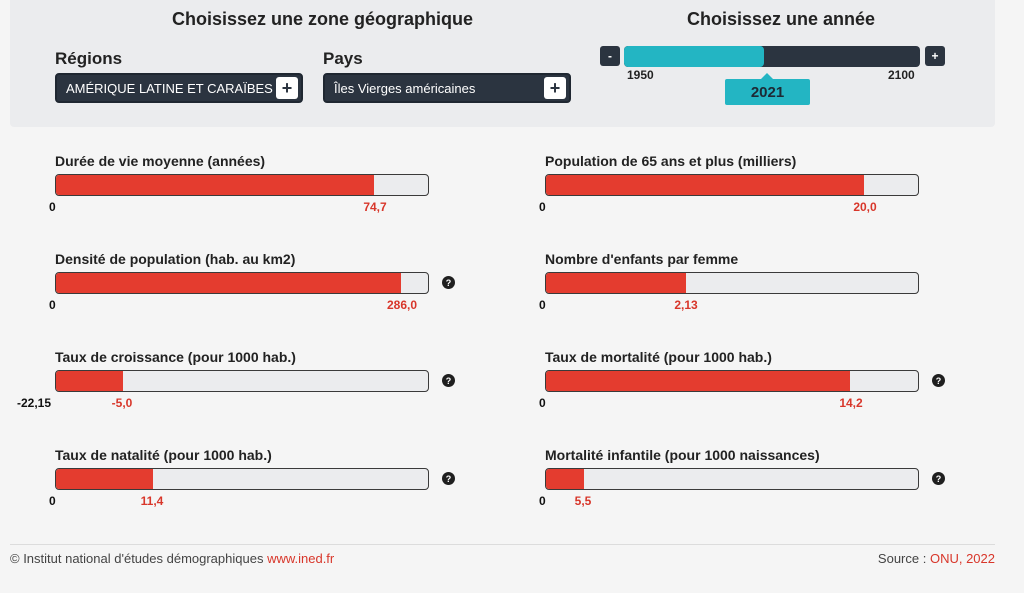 Image resolution: width=1024 pixels, height=593 pixels. Describe the element at coordinates (169, 88) in the screenshot. I see `region-select-value: AMÉRIQUE LATINE ET CARAÏBES` at that location.